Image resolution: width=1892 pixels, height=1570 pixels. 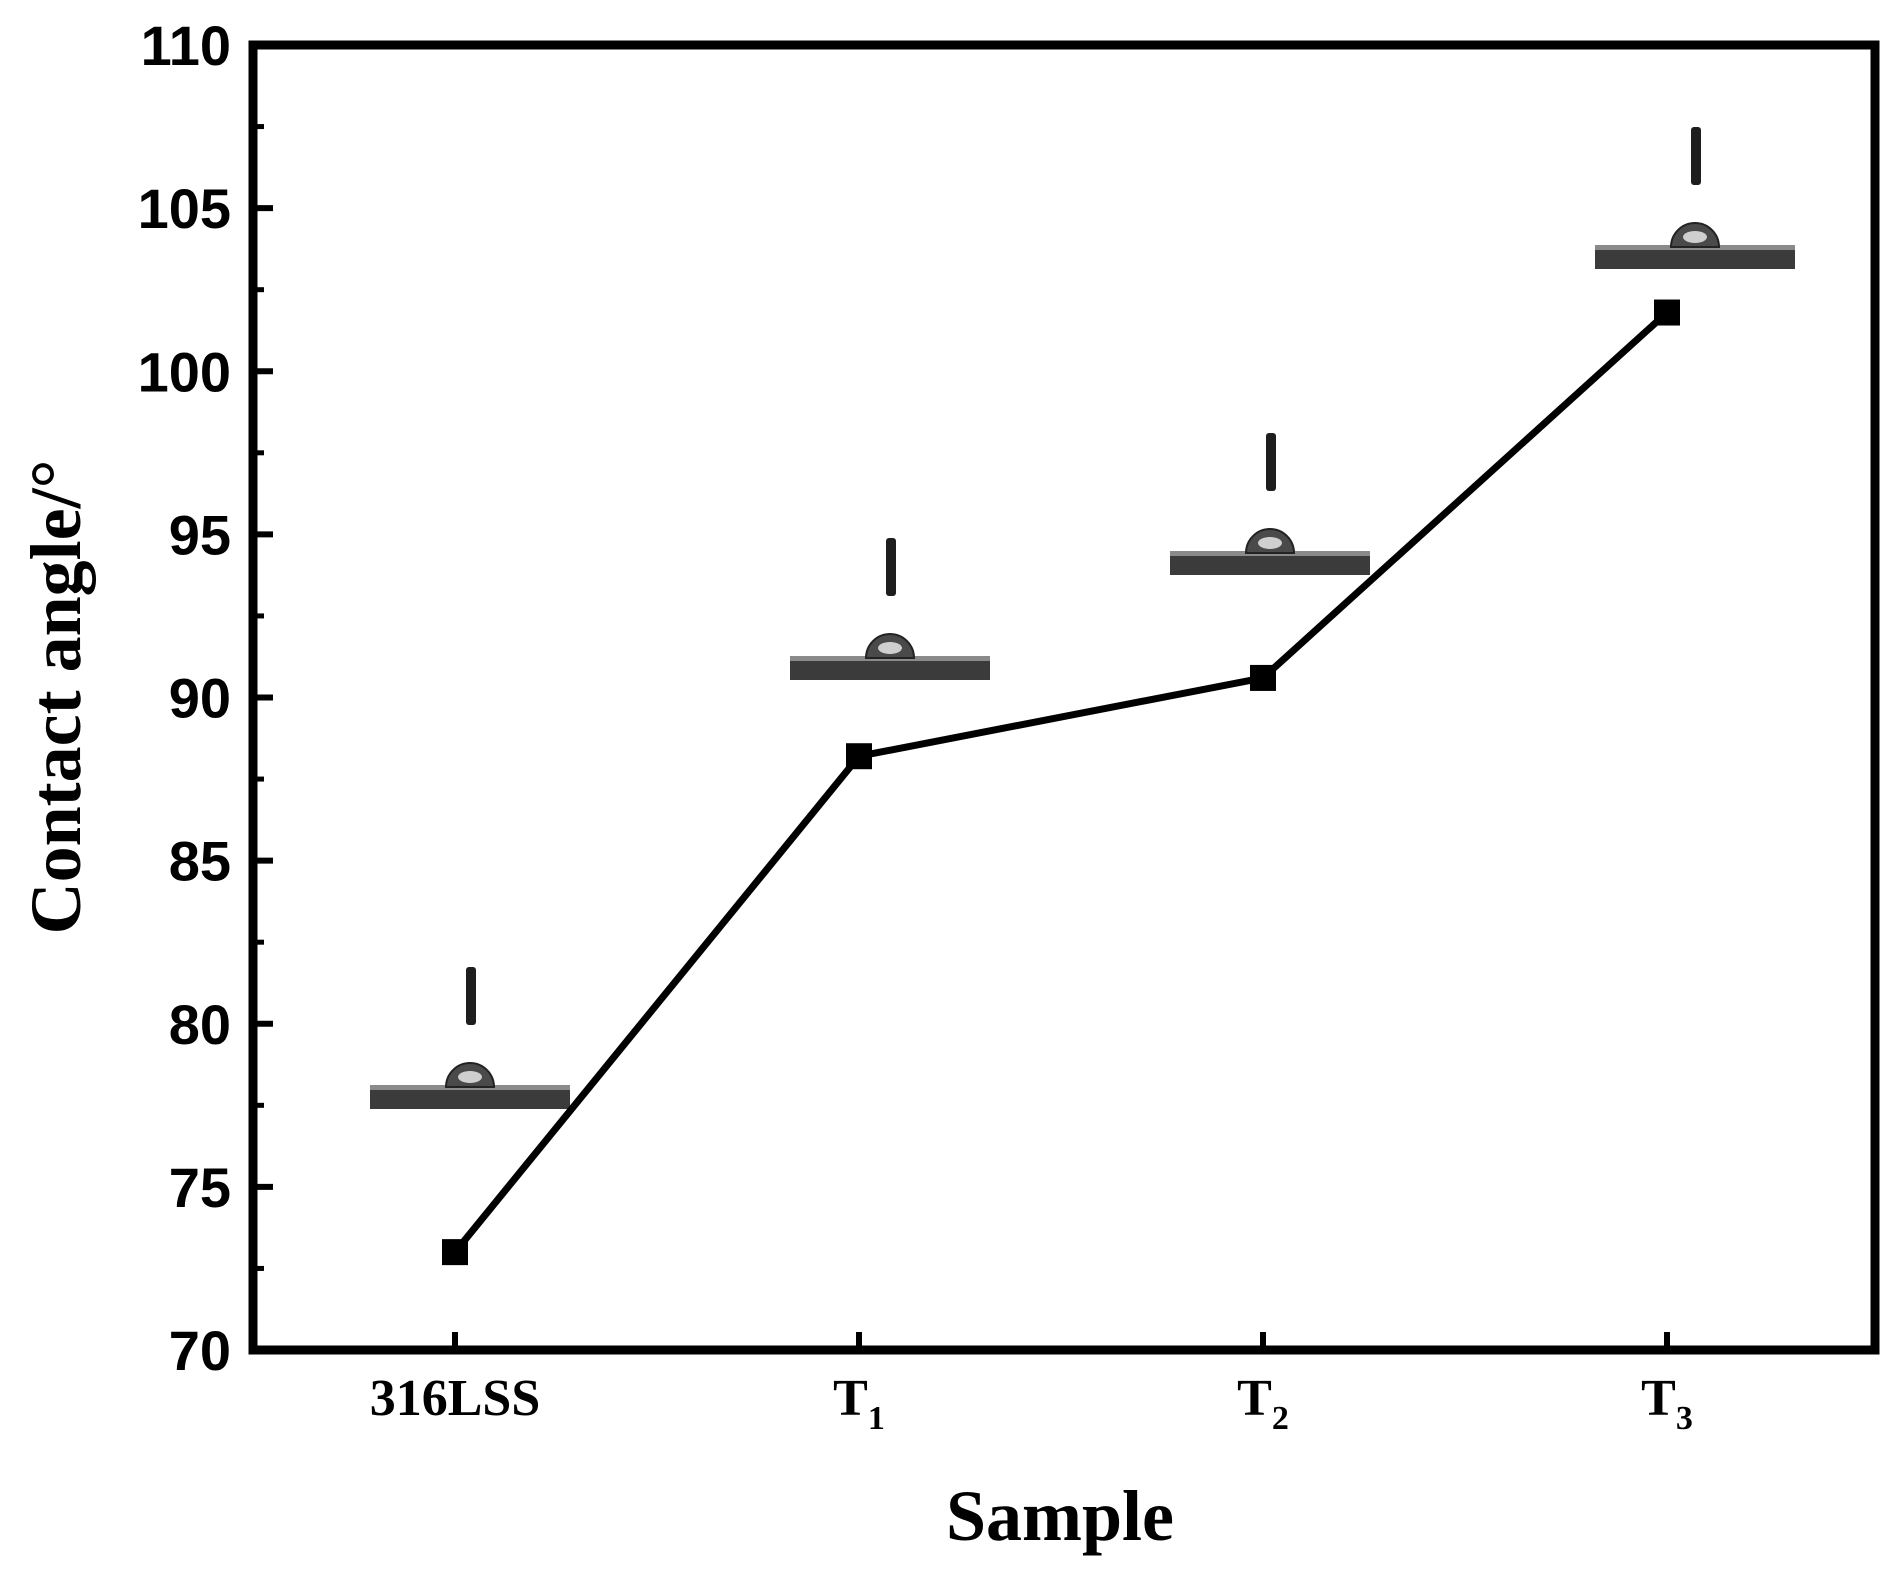 I want to click on y-tick-label: 85, so click(x=200, y=861).